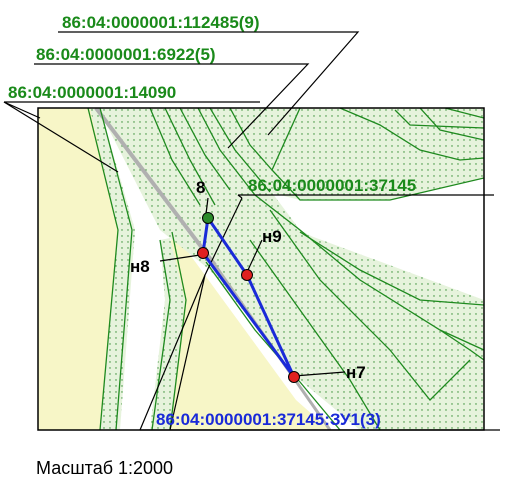  Describe the element at coordinates (268, 419) in the screenshot. I see `parcel-label-zu1: 86:04:0000001:37145:ЗУ1(3)` at that location.